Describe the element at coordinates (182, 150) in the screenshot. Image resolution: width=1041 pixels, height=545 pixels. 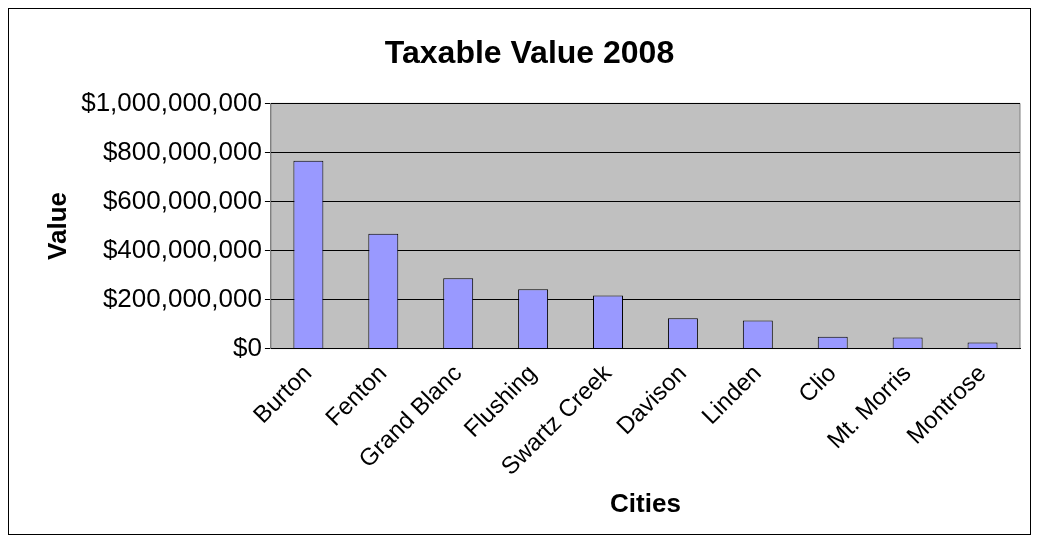
I see `y-tick-label: $800,000,000` at that location.